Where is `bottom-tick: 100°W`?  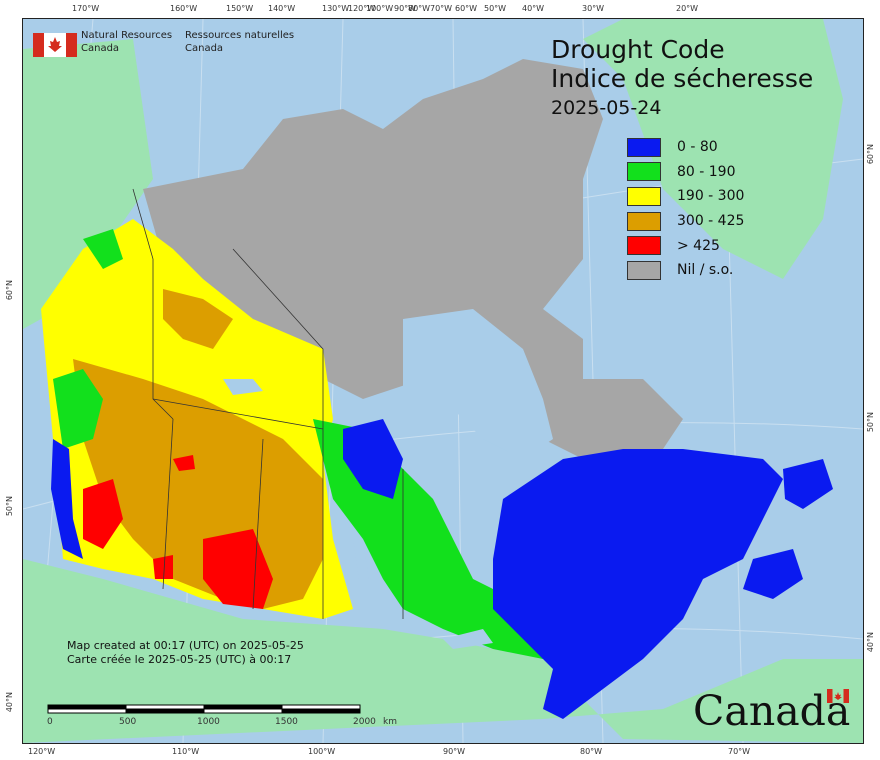
bottom-tick: 100°W is located at coordinates (322, 751).